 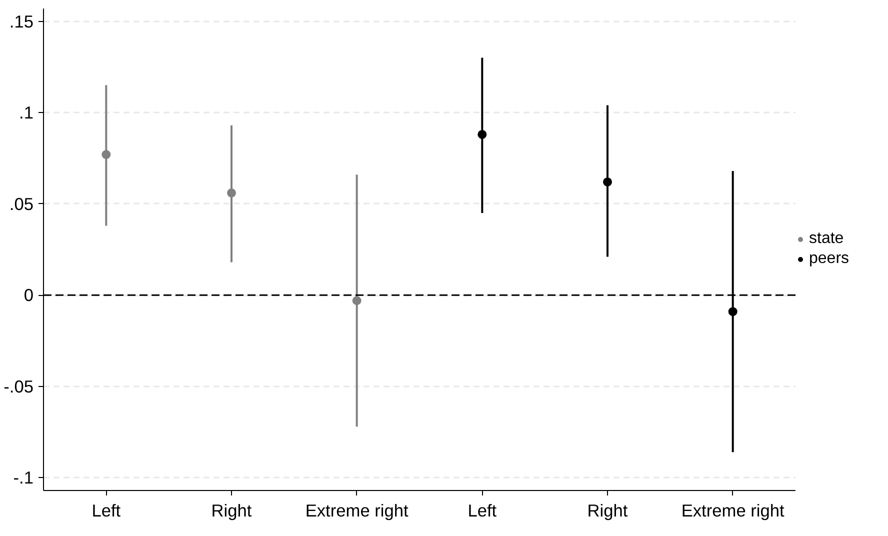 What do you see at coordinates (23, 478) in the screenshot?
I see `y-tick-label: -.1` at bounding box center [23, 478].